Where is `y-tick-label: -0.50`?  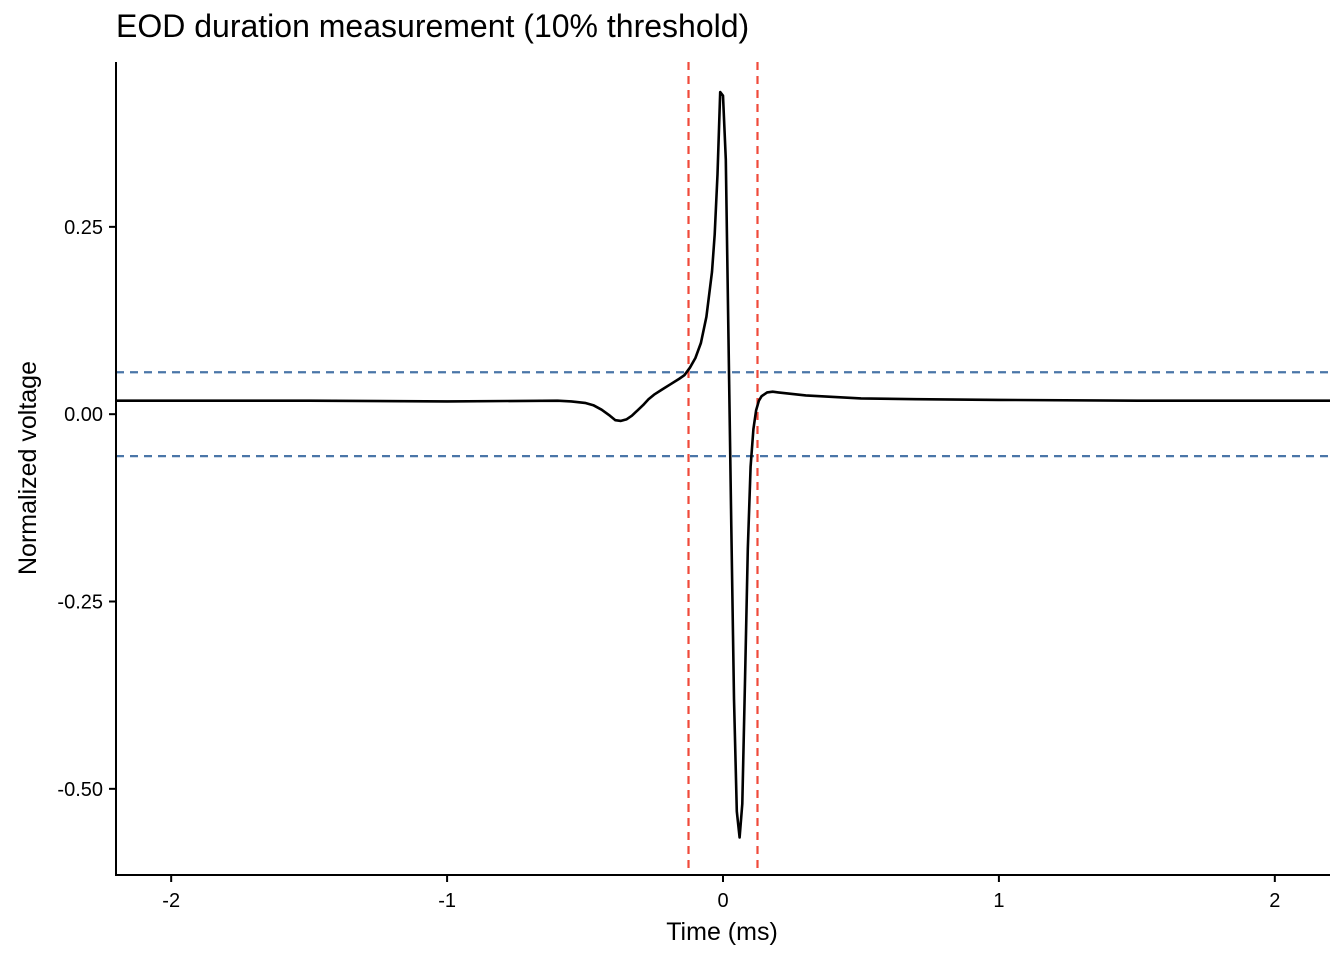 y-tick-label: -0.50 is located at coordinates (80, 790).